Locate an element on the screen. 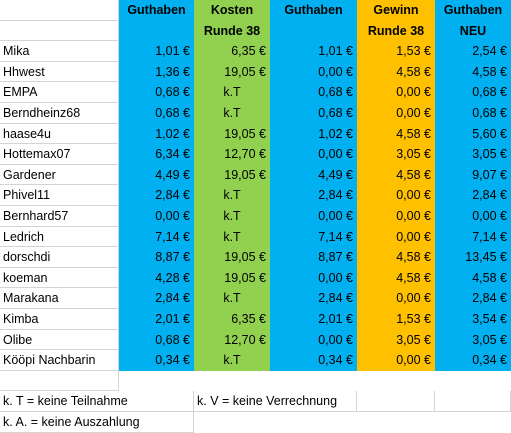  value-cell-neu: 3,54 € is located at coordinates (473, 319).